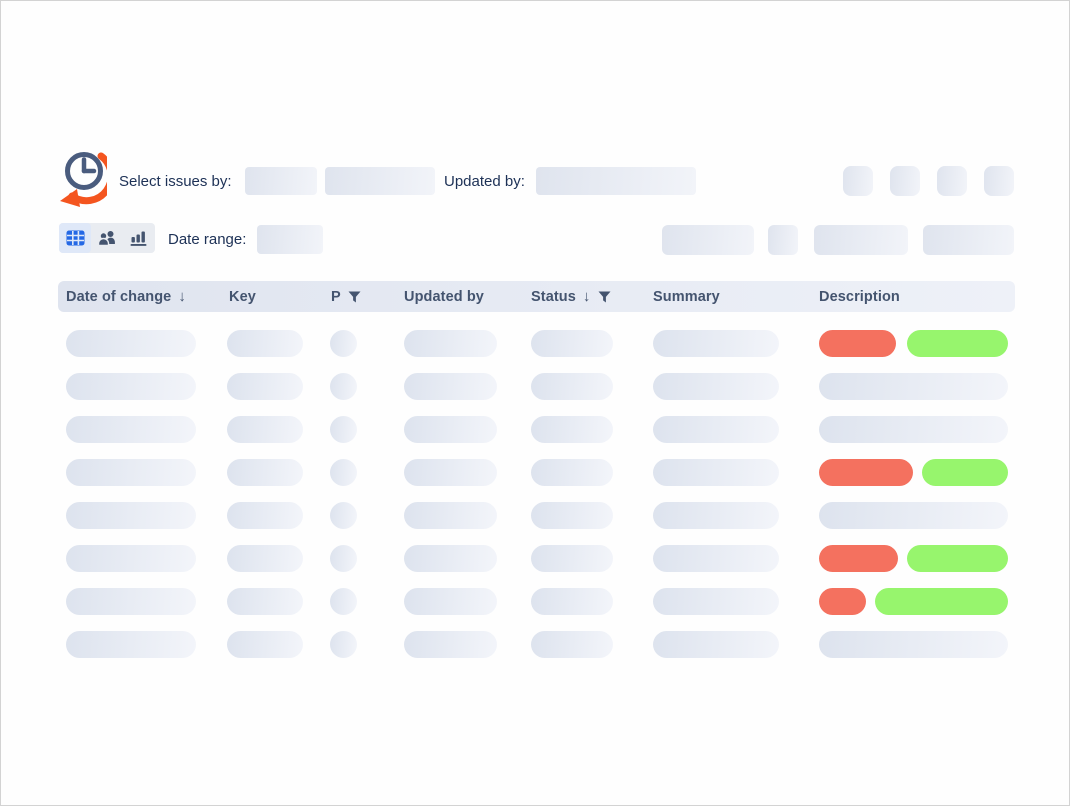 The width and height of the screenshot is (1070, 806). I want to click on column-header-key: Key, so click(242, 296).